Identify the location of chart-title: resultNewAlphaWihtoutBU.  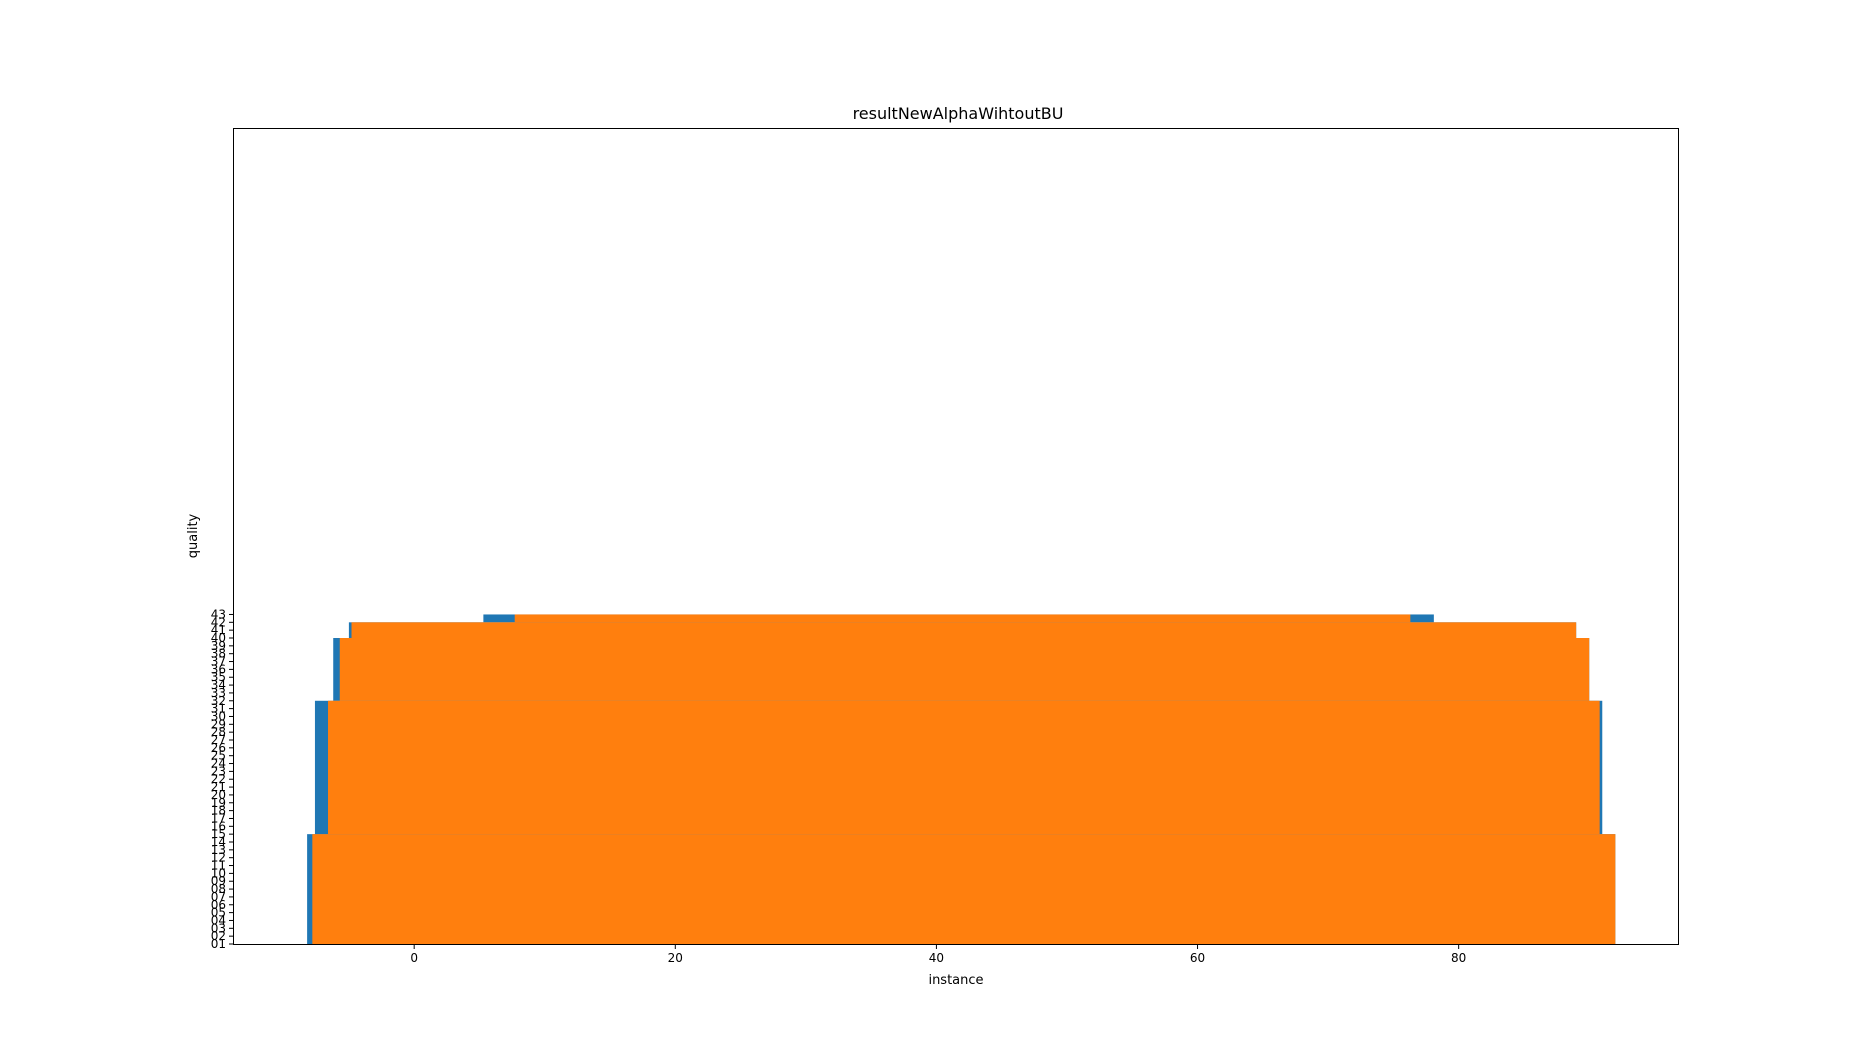
(958, 113).